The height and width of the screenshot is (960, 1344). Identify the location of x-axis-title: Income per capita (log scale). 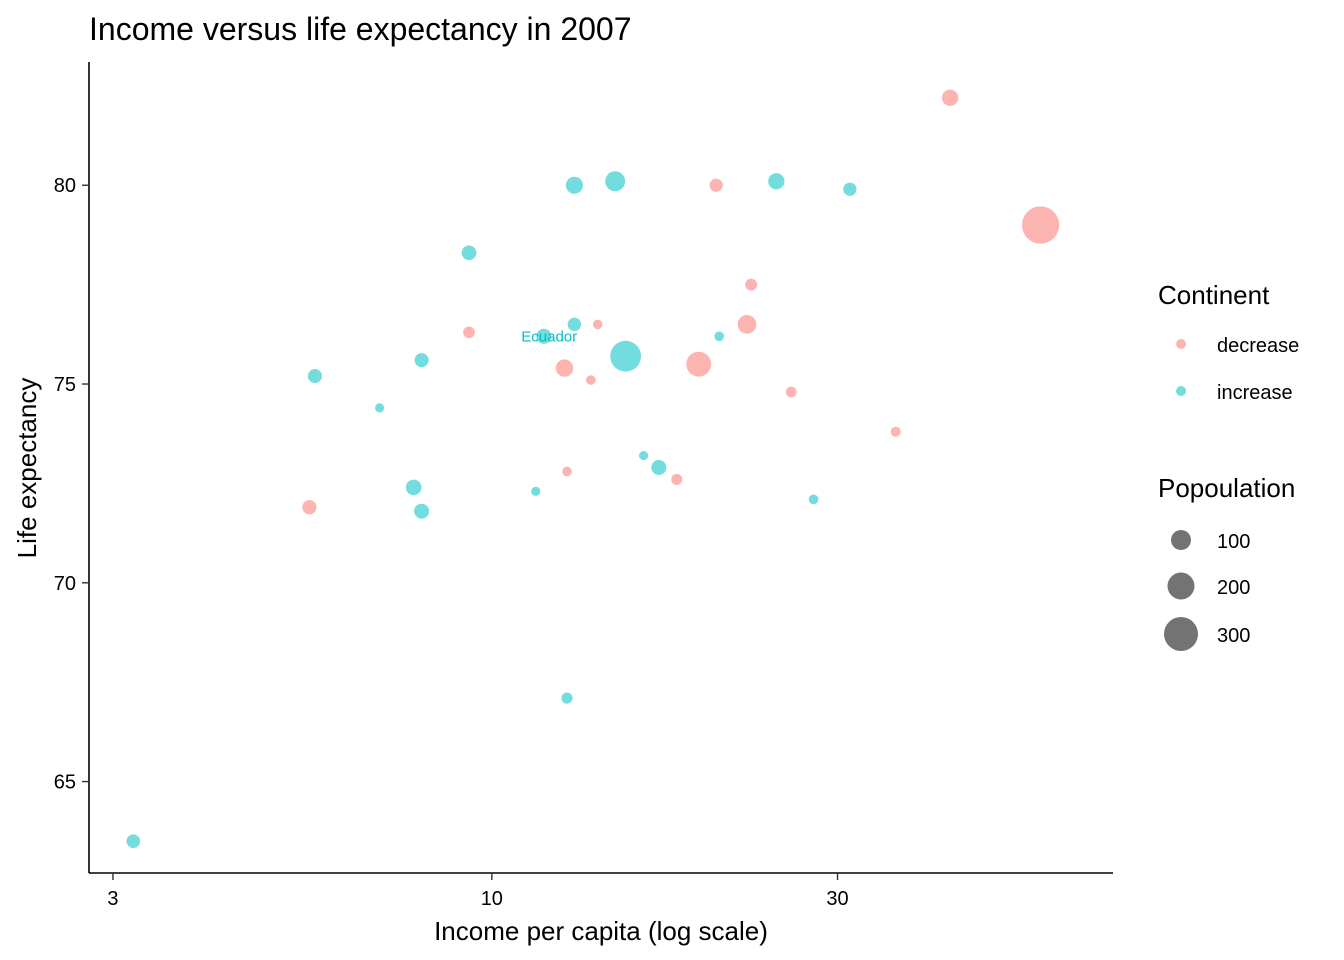
(601, 931).